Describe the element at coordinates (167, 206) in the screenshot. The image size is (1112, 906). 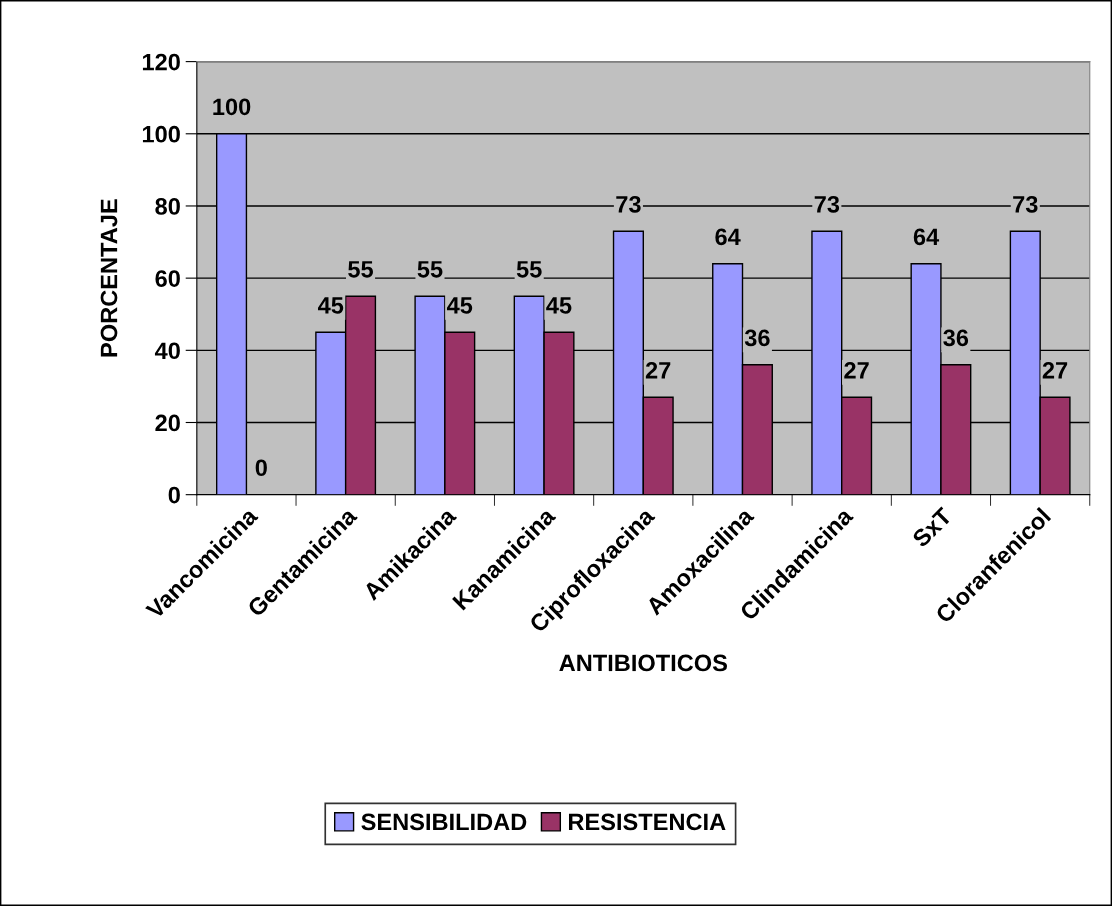
I see `y-tick-label: 80` at that location.